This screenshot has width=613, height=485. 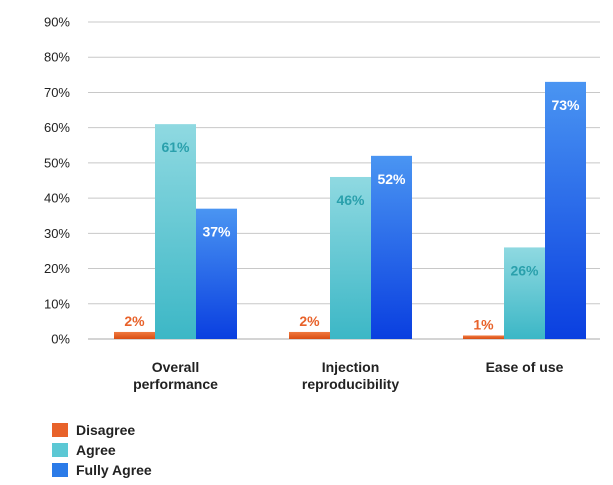 I want to click on y-tick-label-90: 90%, so click(x=57, y=22).